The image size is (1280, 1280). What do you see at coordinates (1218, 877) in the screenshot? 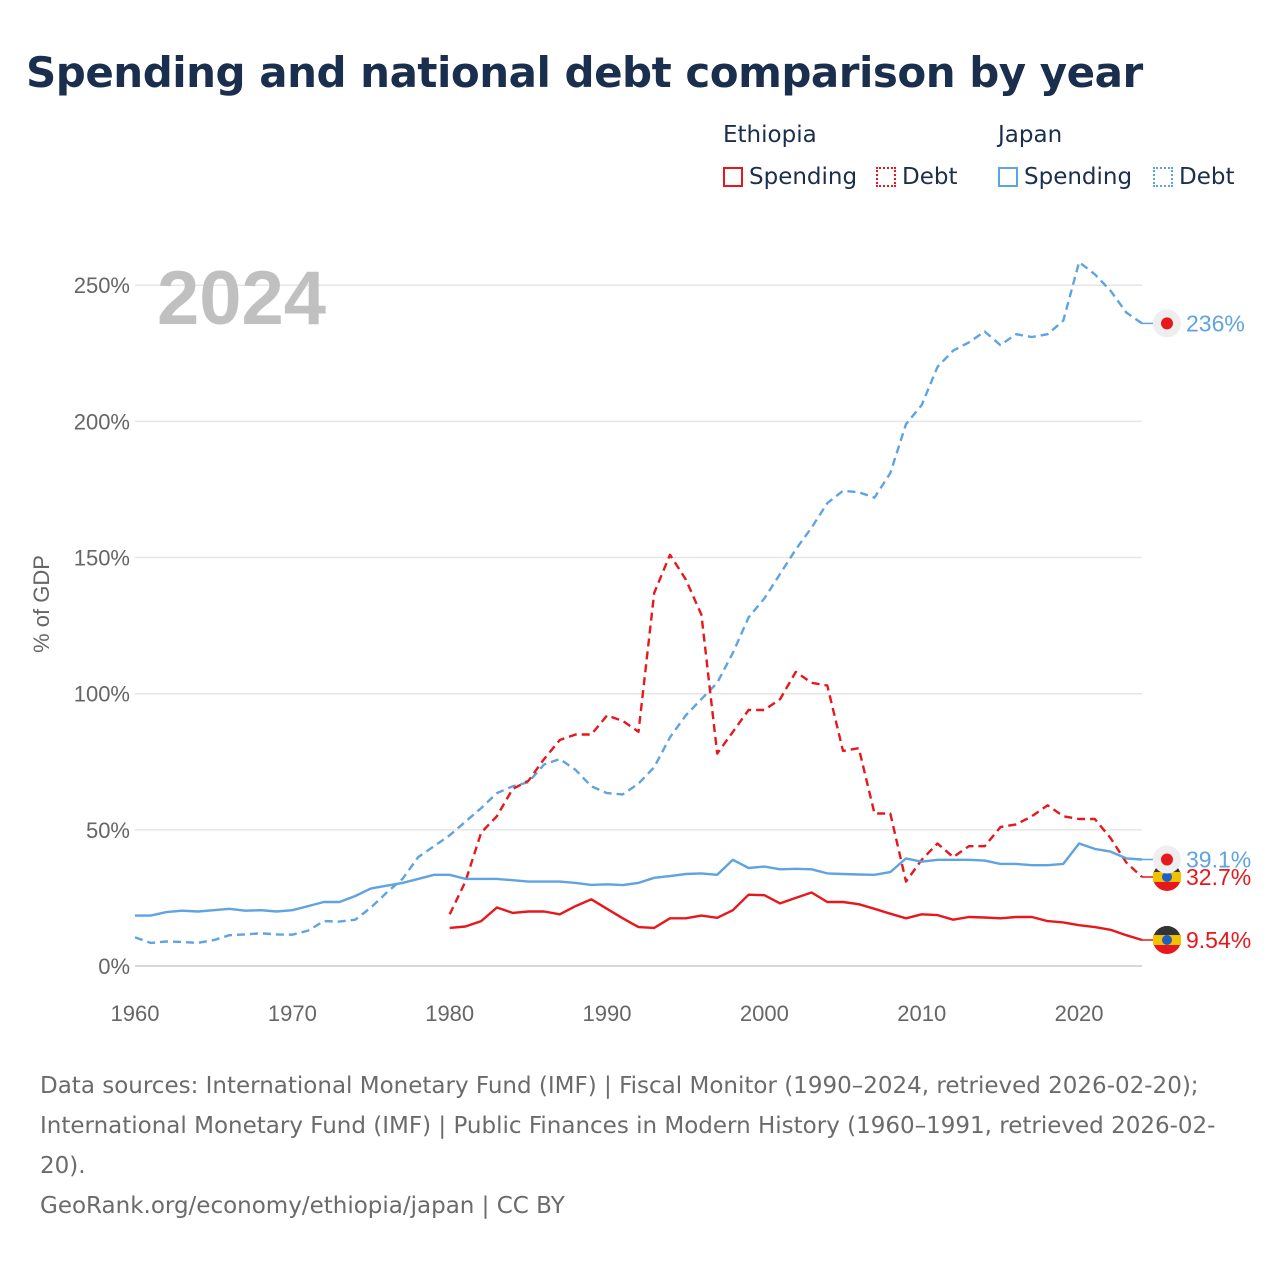
I see `end-value-label: 32.7%` at bounding box center [1218, 877].